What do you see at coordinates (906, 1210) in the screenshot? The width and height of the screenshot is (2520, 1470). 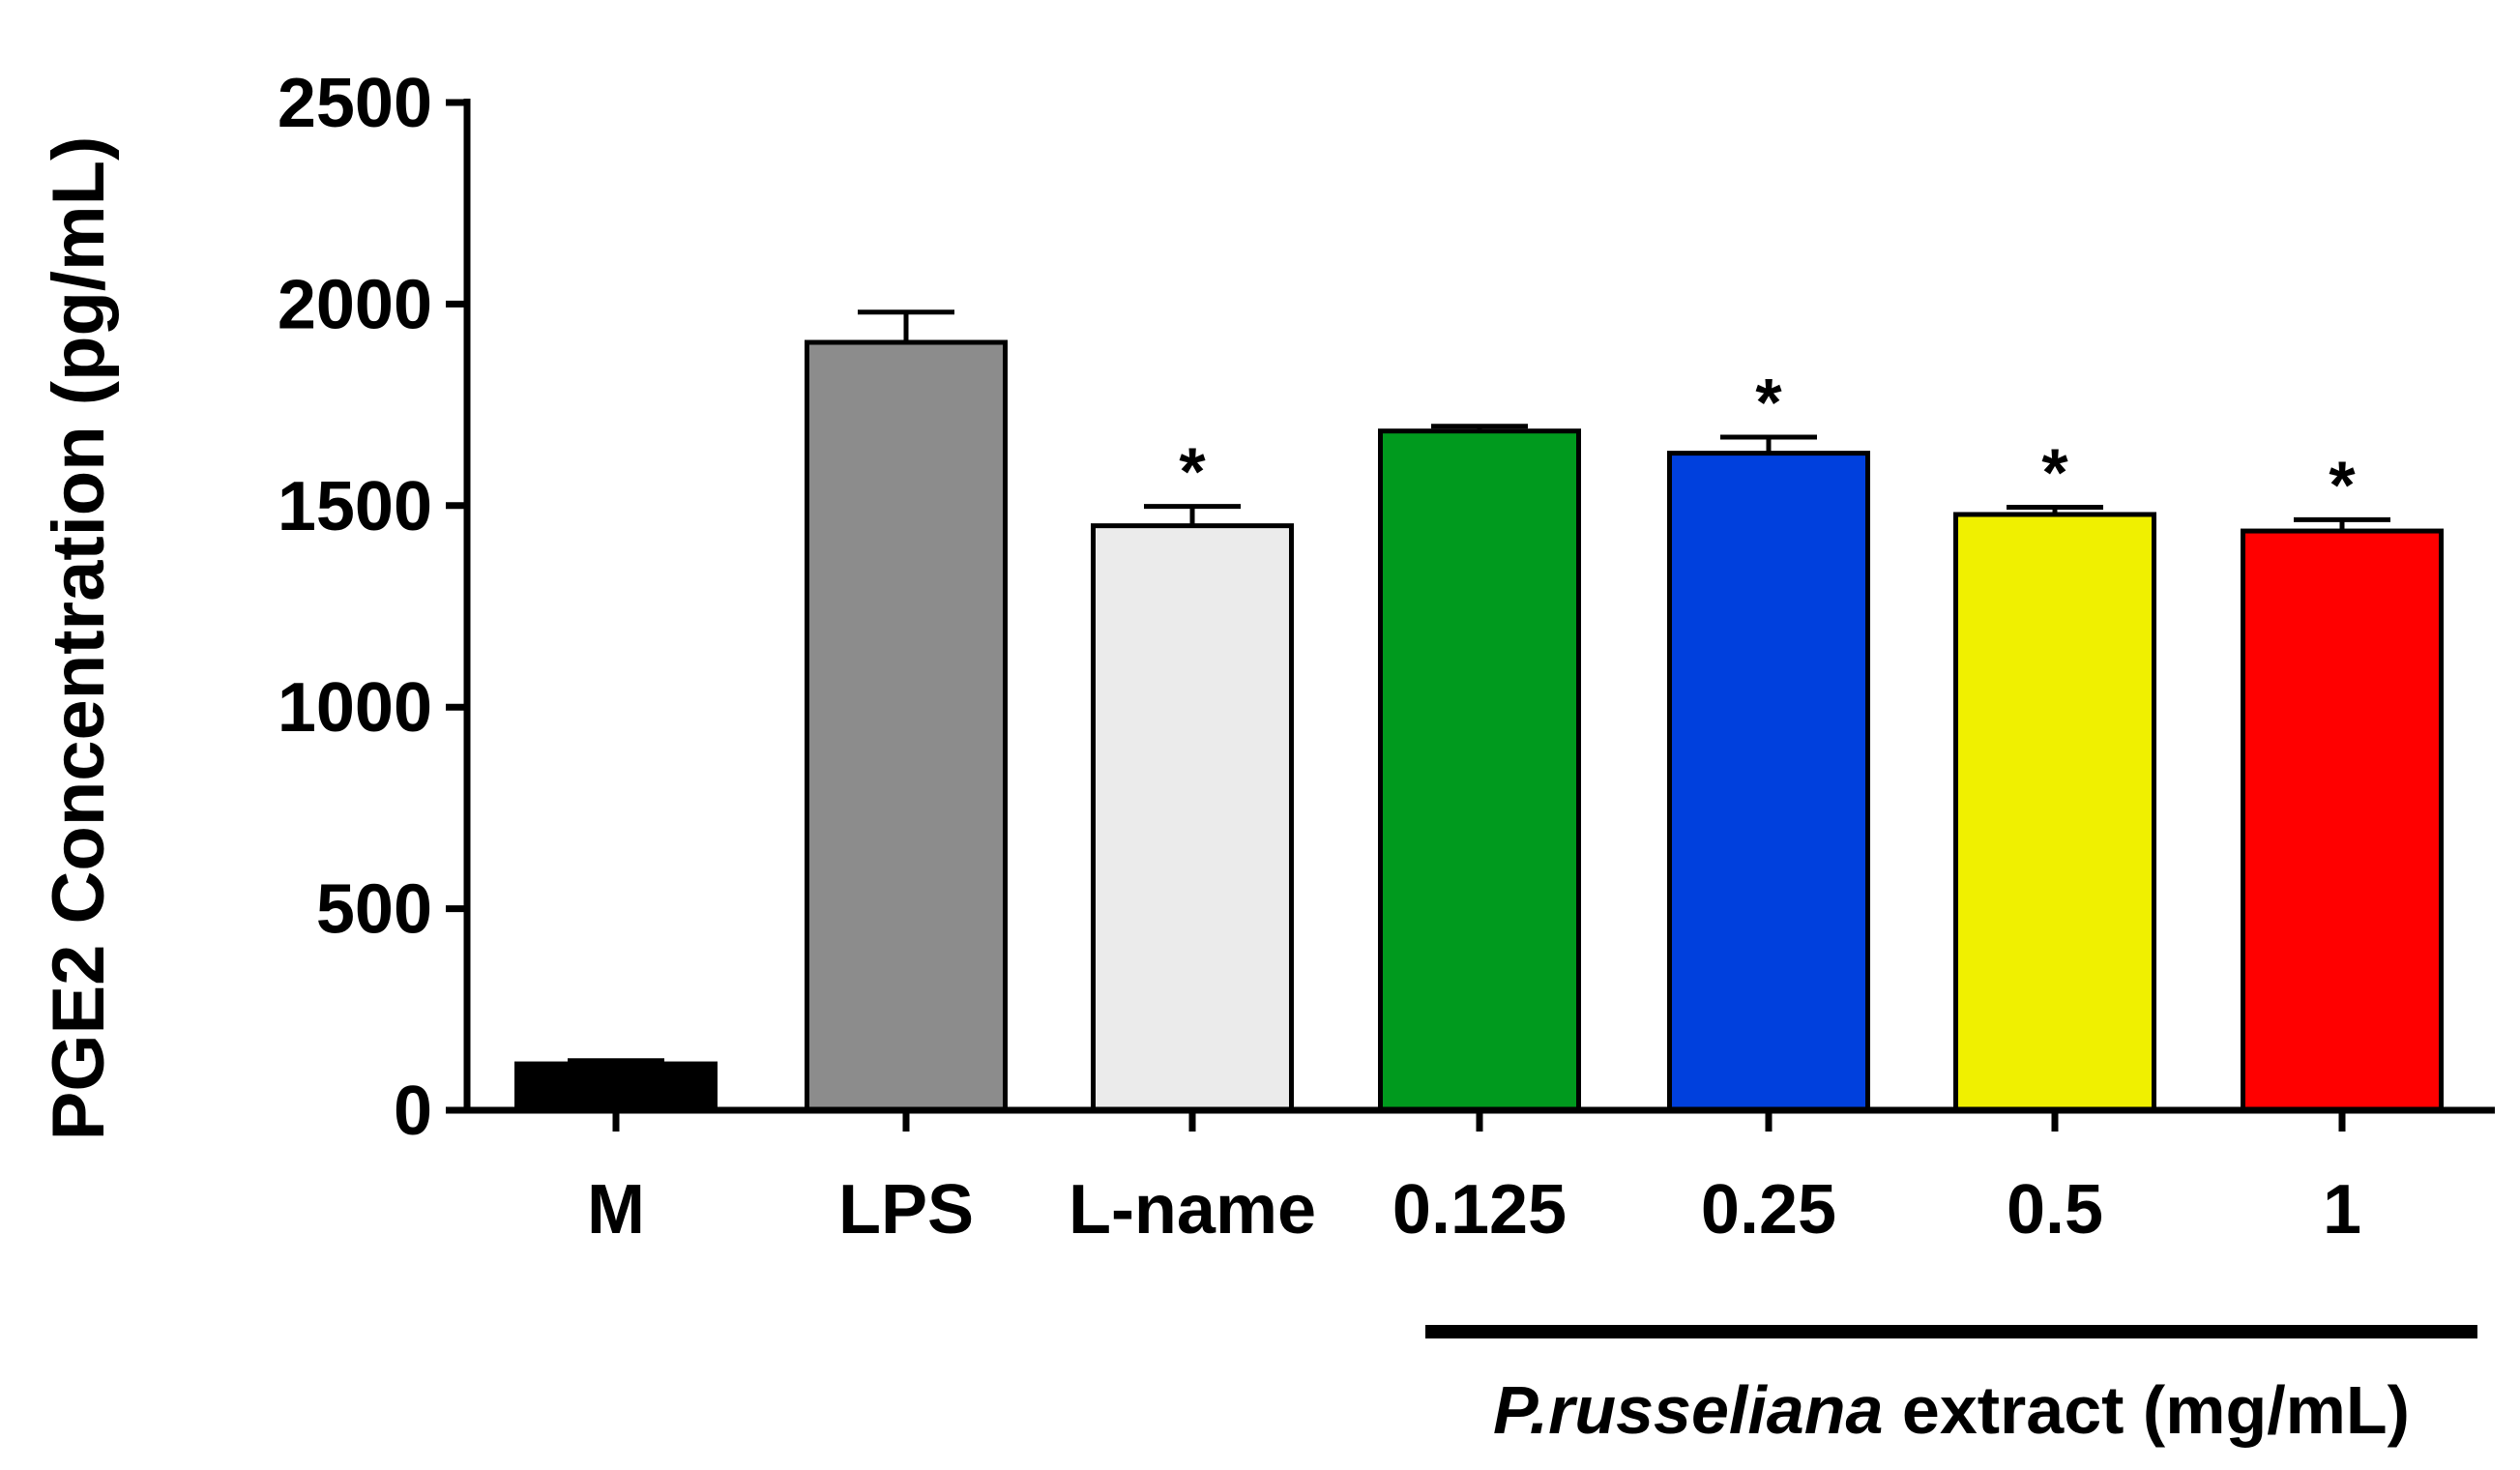 I see `category-label: LPS` at bounding box center [906, 1210].